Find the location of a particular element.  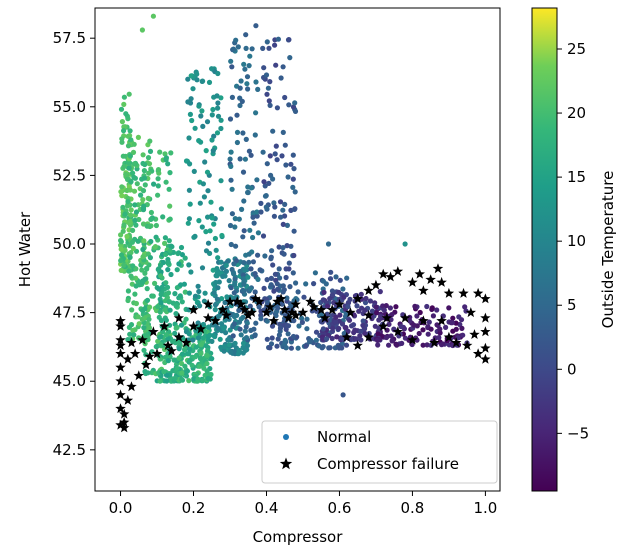

colorbar-tick-label: 25 is located at coordinates (576, 49).